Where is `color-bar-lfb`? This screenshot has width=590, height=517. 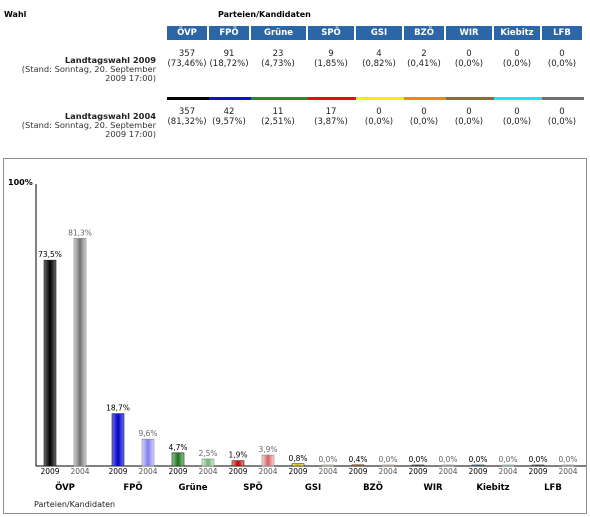 color-bar-lfb is located at coordinates (563, 98).